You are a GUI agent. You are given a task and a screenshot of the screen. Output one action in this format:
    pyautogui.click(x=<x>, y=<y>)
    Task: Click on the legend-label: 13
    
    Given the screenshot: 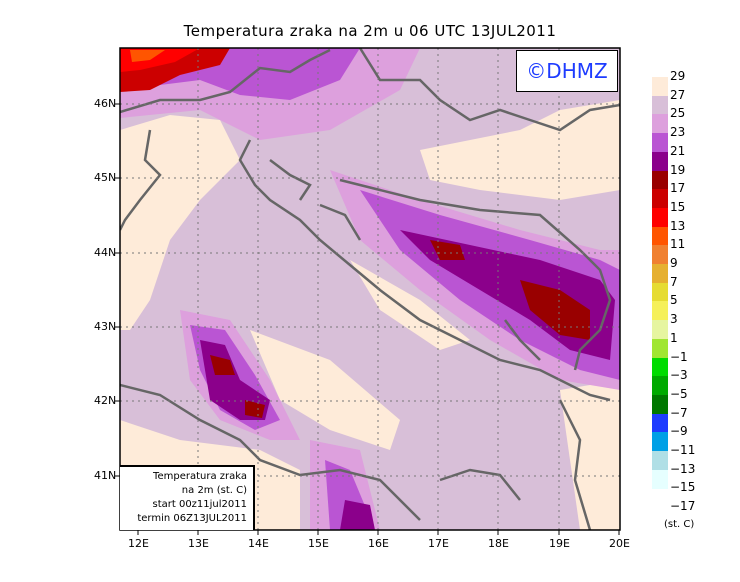 What is the action you would take?
    pyautogui.click(x=678, y=225)
    